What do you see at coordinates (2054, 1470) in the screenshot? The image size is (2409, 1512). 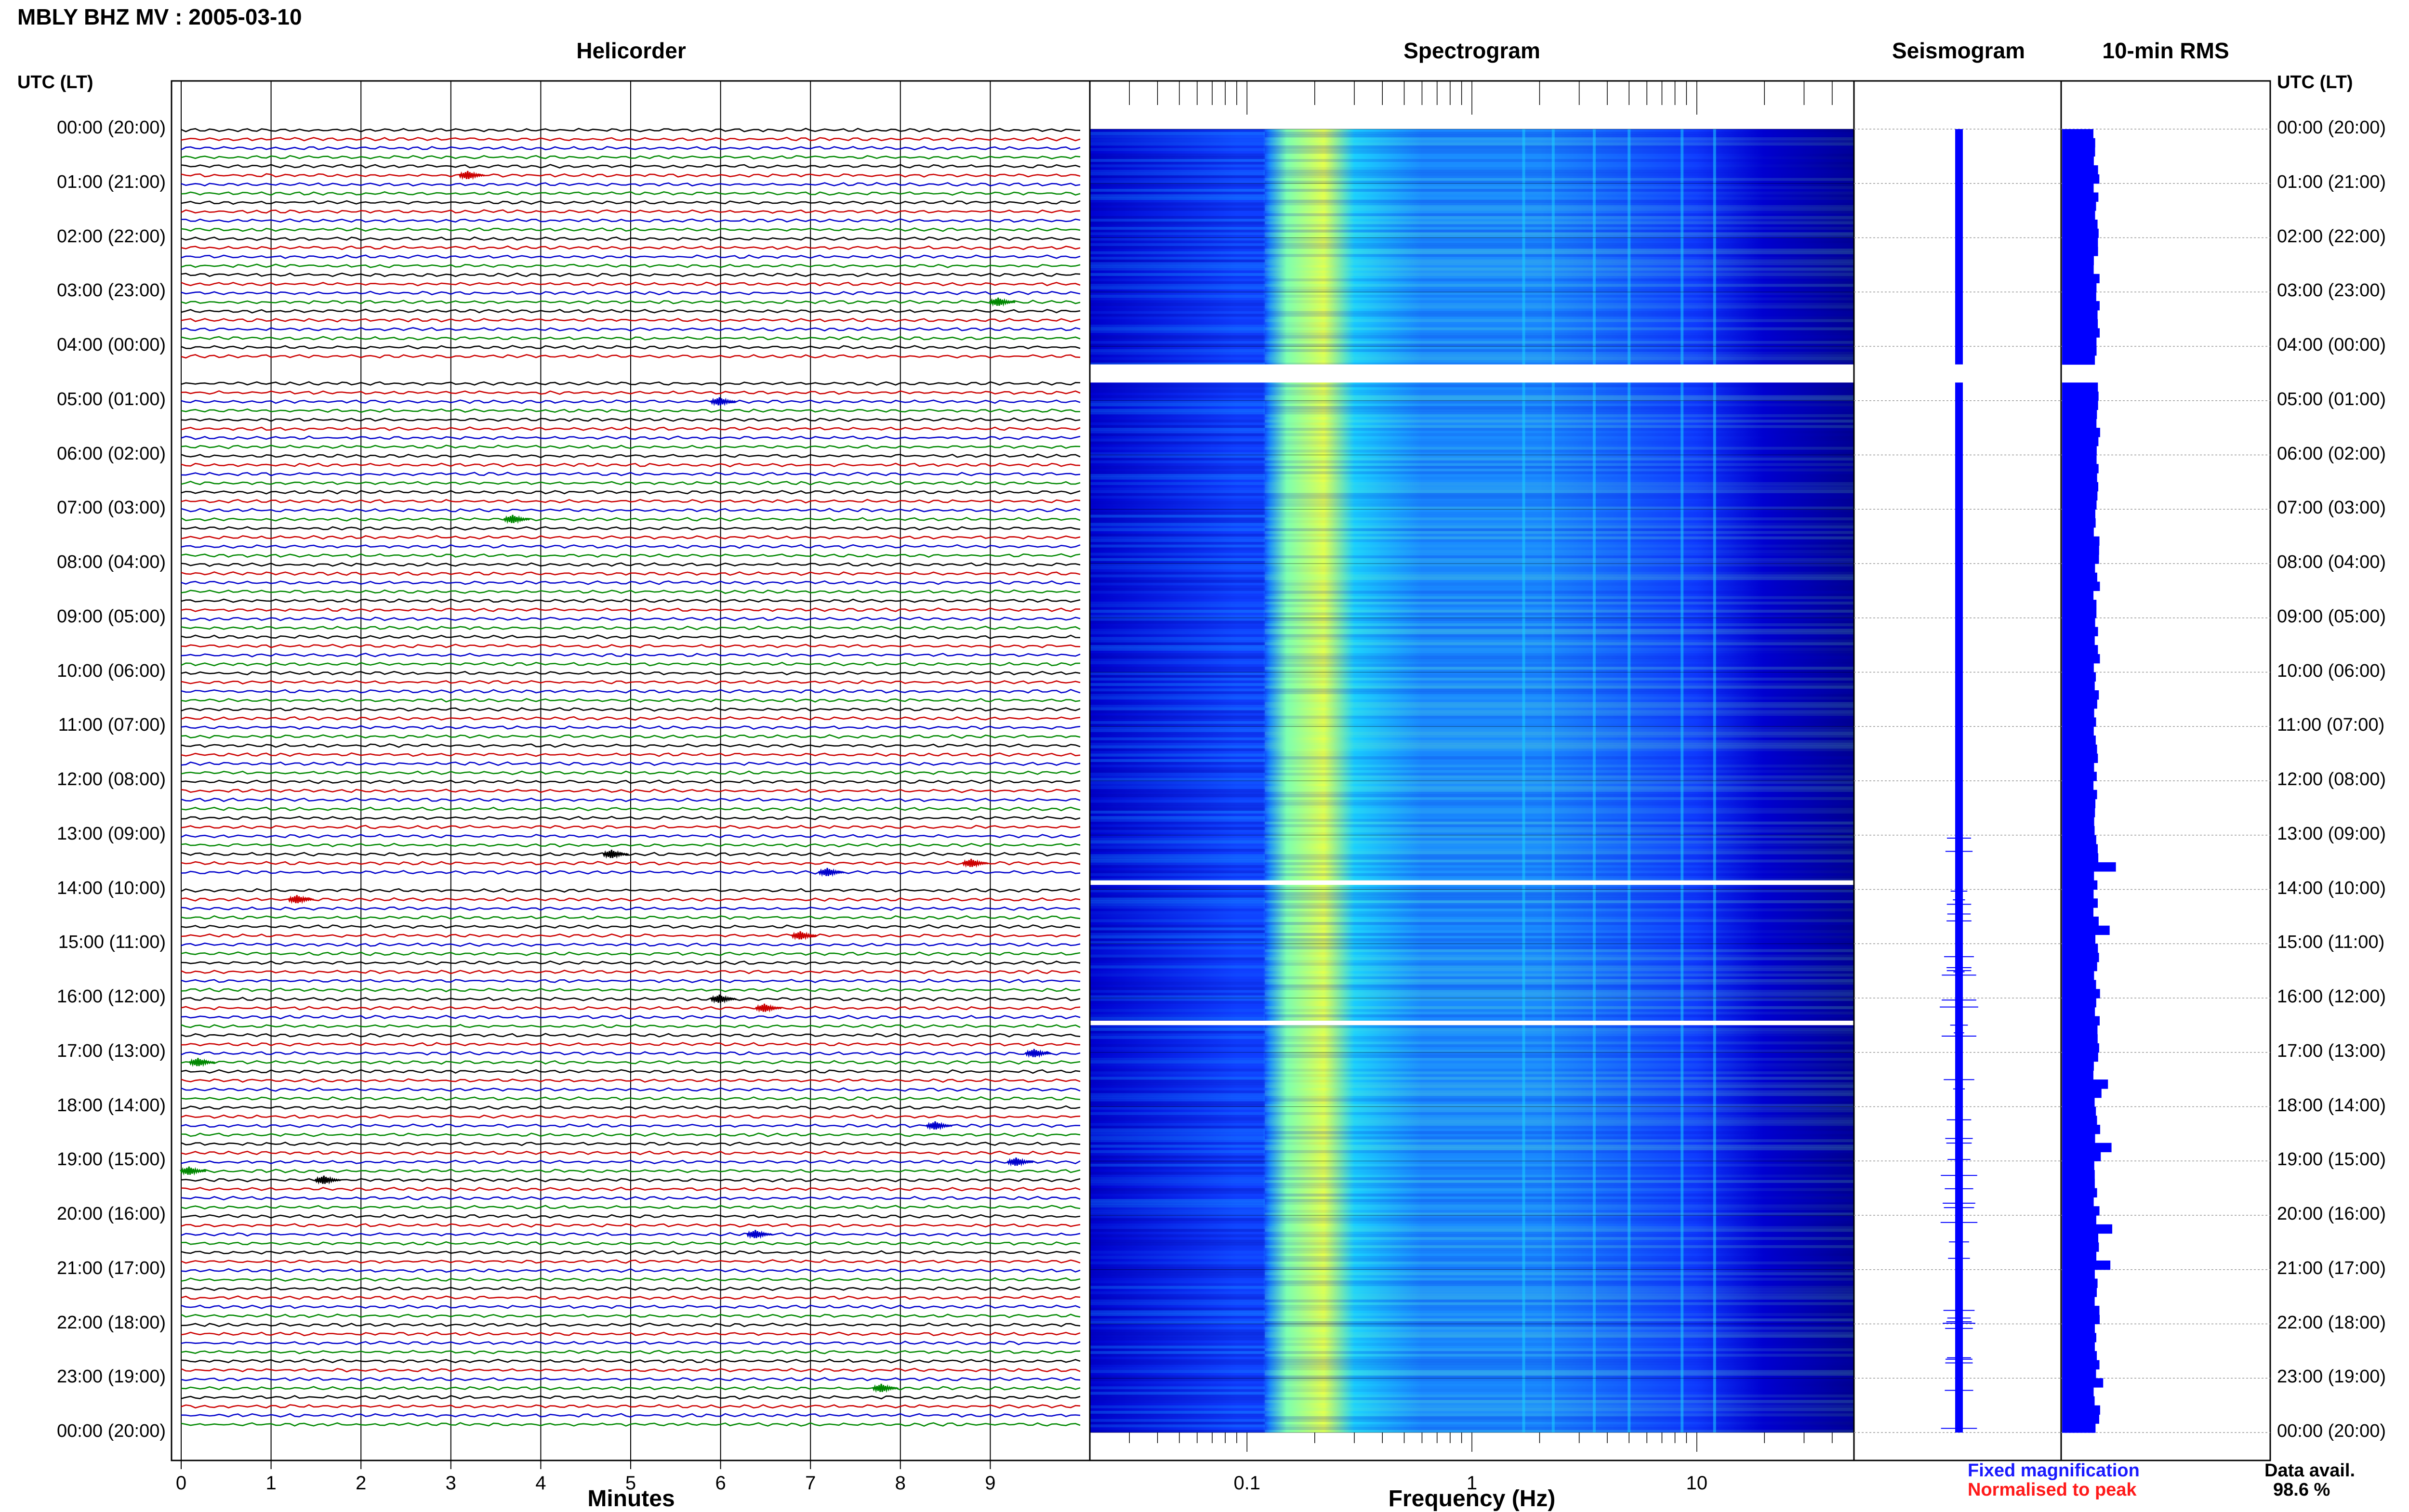 I see `legend-fixed-magnification: Fixed magnification` at bounding box center [2054, 1470].